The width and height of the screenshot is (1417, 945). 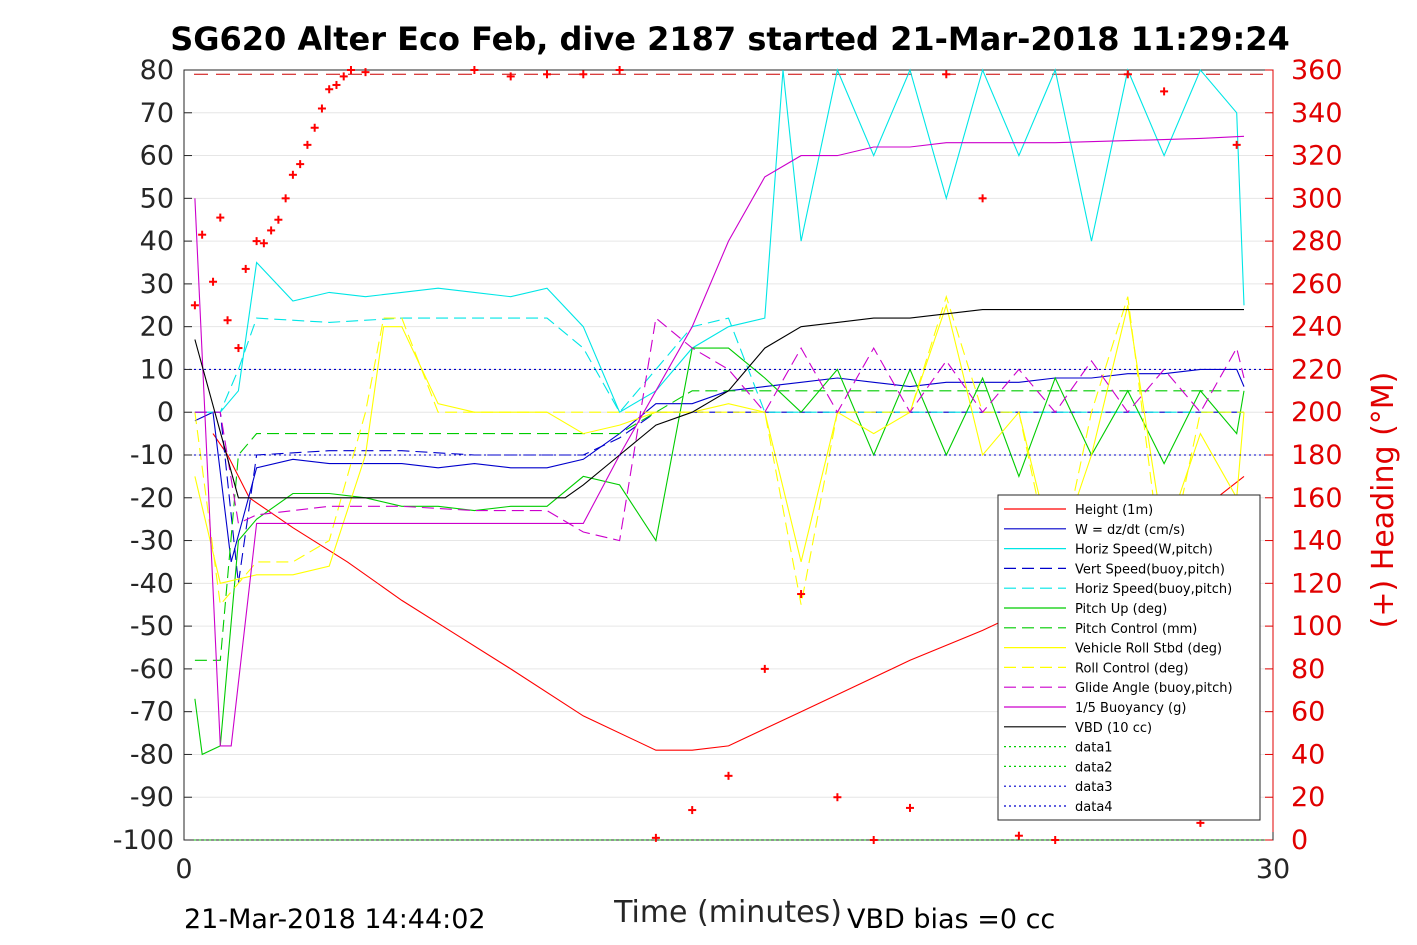 I want to click on right-tick-label: 260, so click(x=1317, y=284).